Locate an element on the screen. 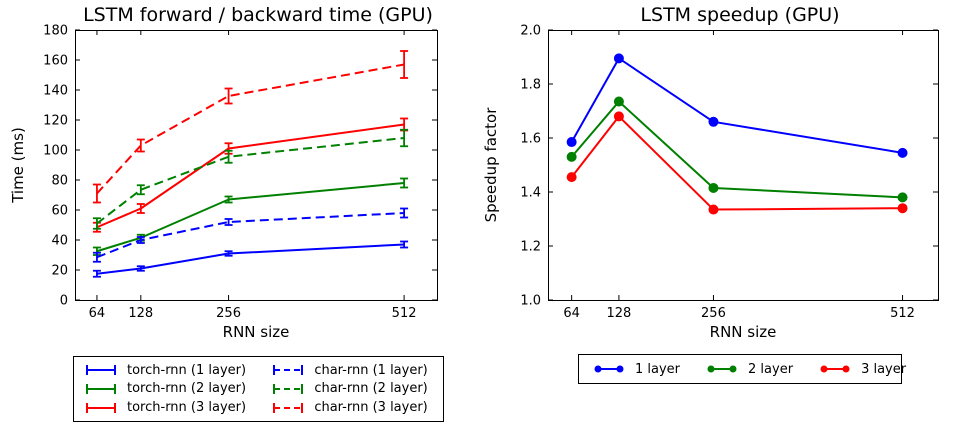 Image resolution: width=955 pixels, height=432 pixels. y-tick-label: 1.4 is located at coordinates (530, 193).